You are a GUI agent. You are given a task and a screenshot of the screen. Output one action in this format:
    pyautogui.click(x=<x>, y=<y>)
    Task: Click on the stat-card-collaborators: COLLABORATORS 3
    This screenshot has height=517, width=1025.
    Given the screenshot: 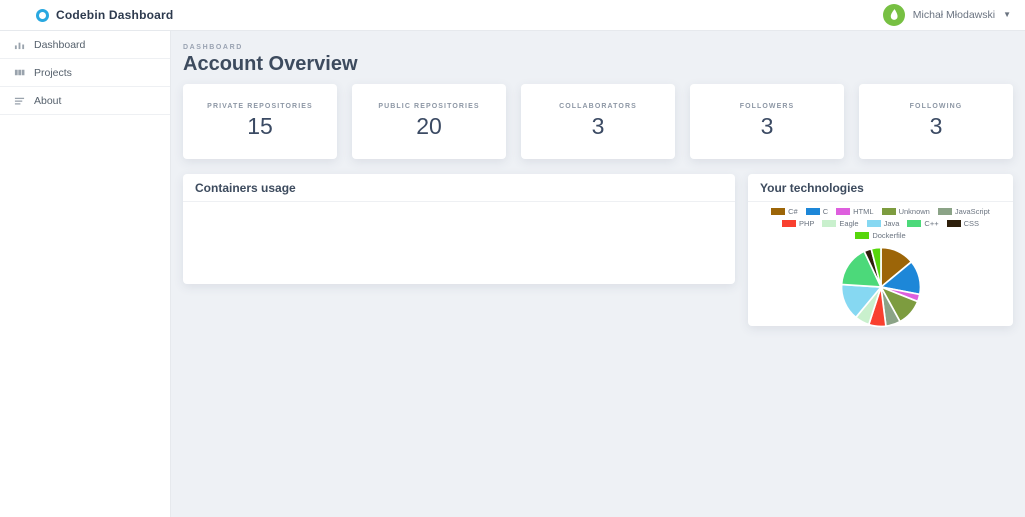 What is the action you would take?
    pyautogui.click(x=598, y=121)
    